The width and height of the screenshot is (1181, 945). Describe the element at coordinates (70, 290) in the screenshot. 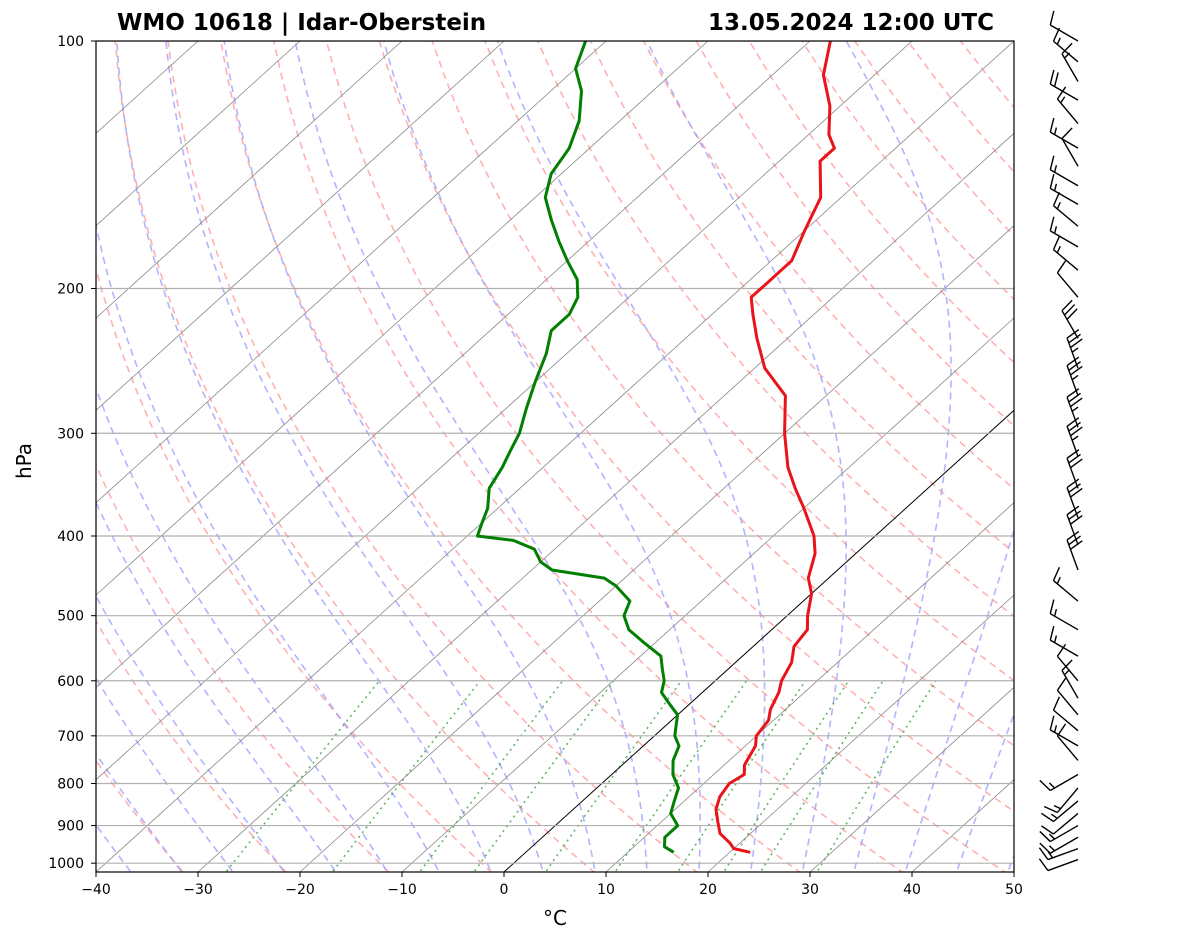

I see `y-tick-label: 200` at that location.